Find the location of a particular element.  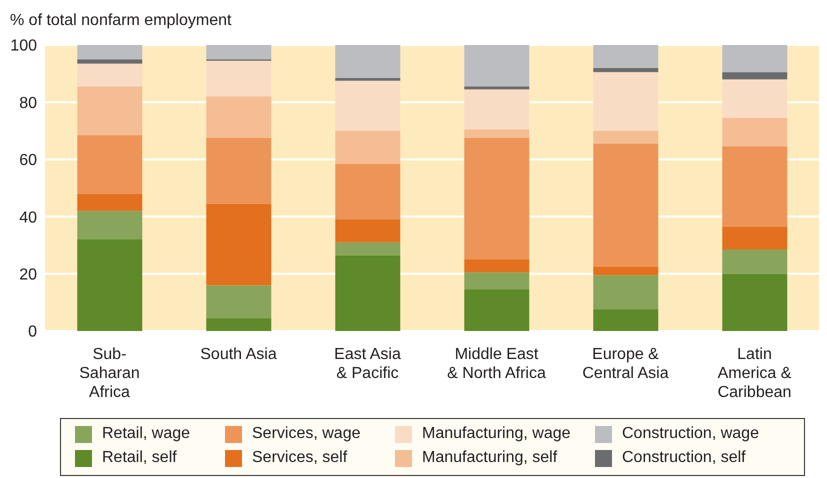

y-axis-title: % of total nonfarm employment is located at coordinates (121, 21).